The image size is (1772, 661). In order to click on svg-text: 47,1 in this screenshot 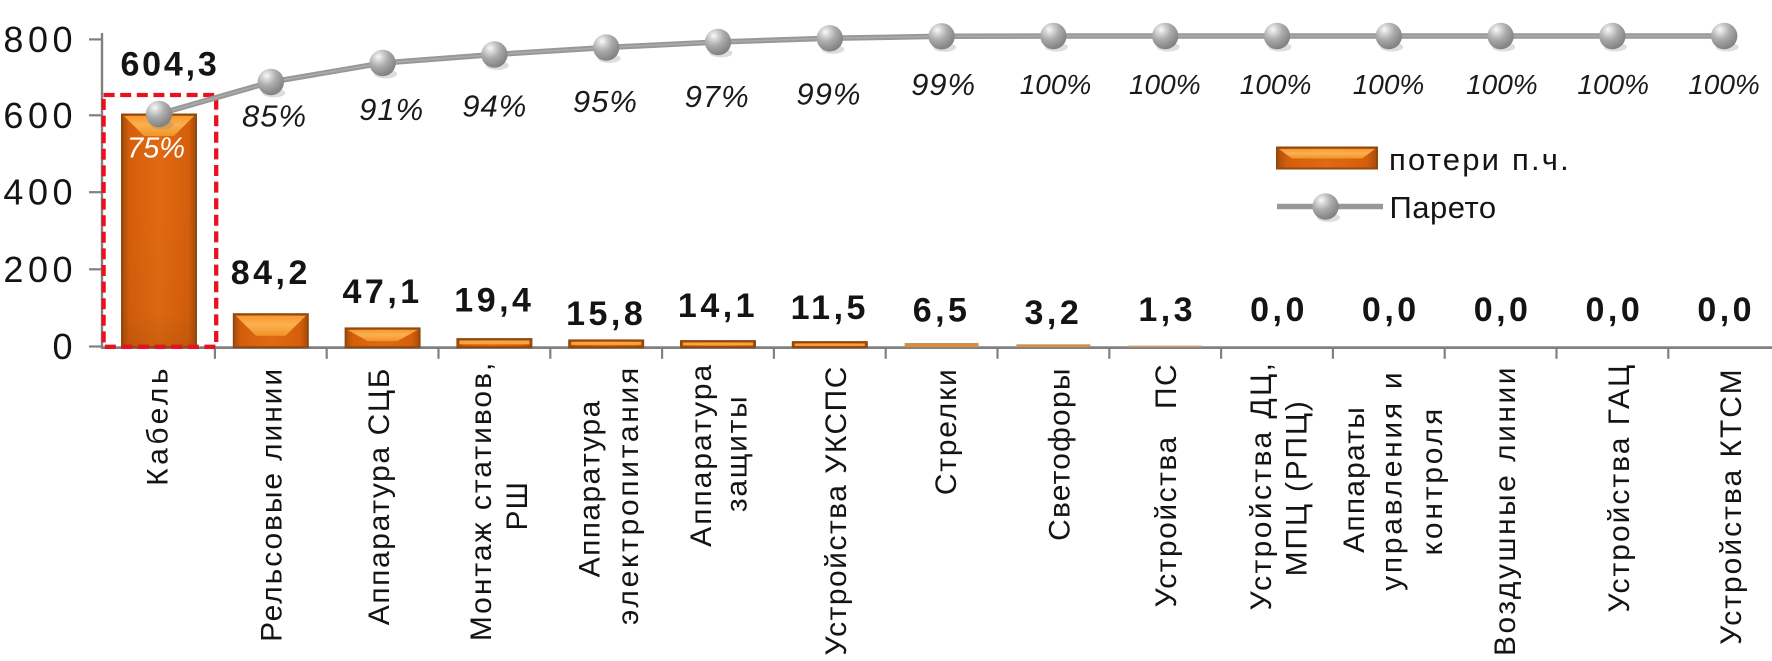, I will do `click(383, 292)`.